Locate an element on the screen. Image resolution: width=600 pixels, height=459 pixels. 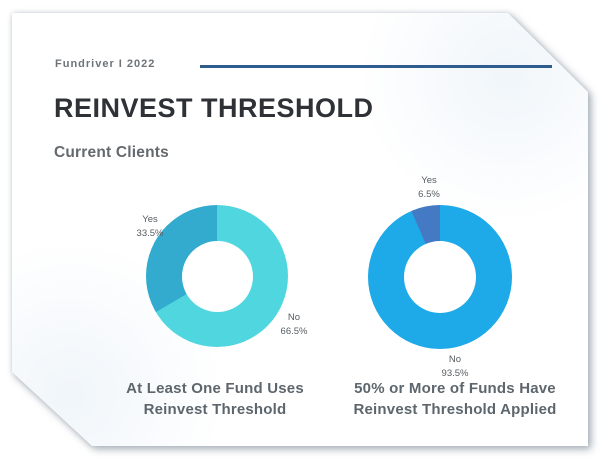
brand-text: Fundriver I 2022 is located at coordinates (105, 64).